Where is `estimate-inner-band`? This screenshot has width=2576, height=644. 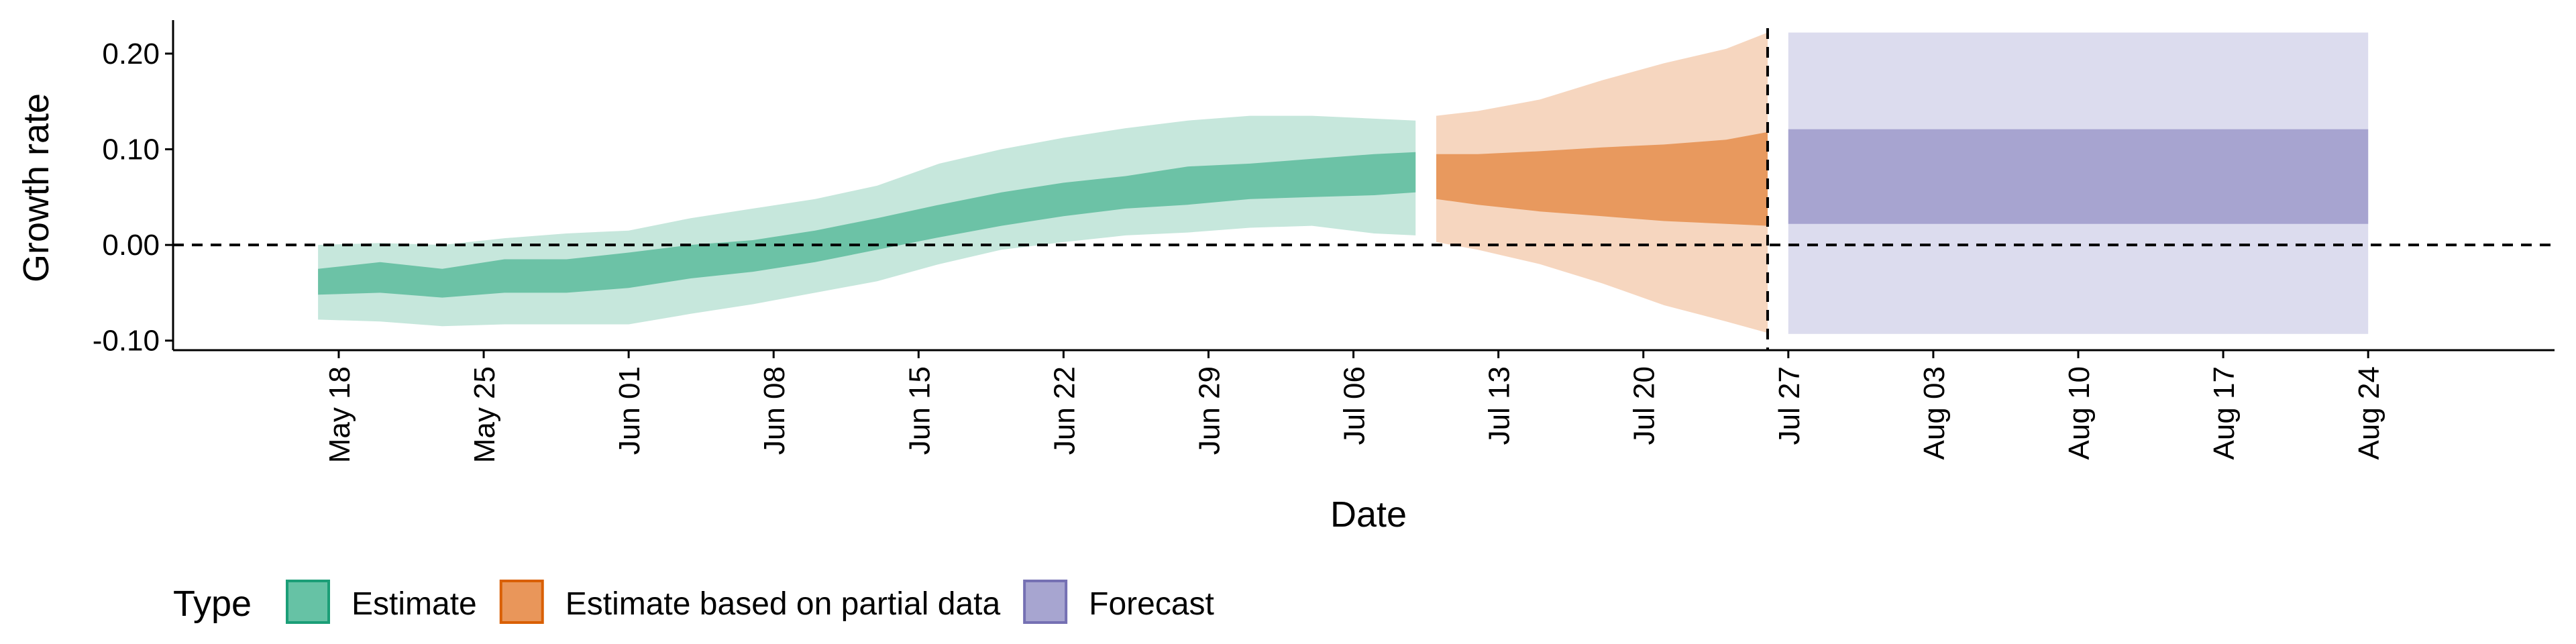
estimate-inner-band is located at coordinates (867, 225).